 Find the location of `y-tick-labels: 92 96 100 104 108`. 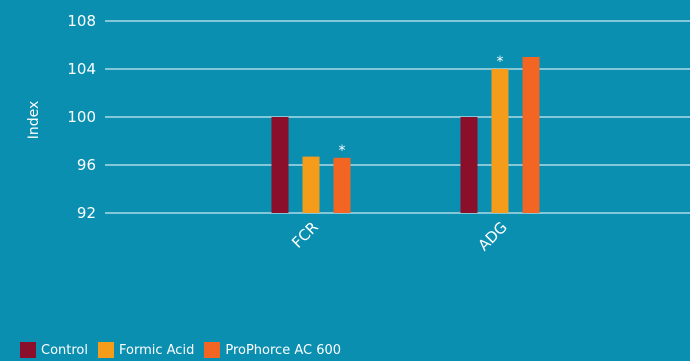

y-tick-labels: 92 96 100 104 108 is located at coordinates (81, 117).